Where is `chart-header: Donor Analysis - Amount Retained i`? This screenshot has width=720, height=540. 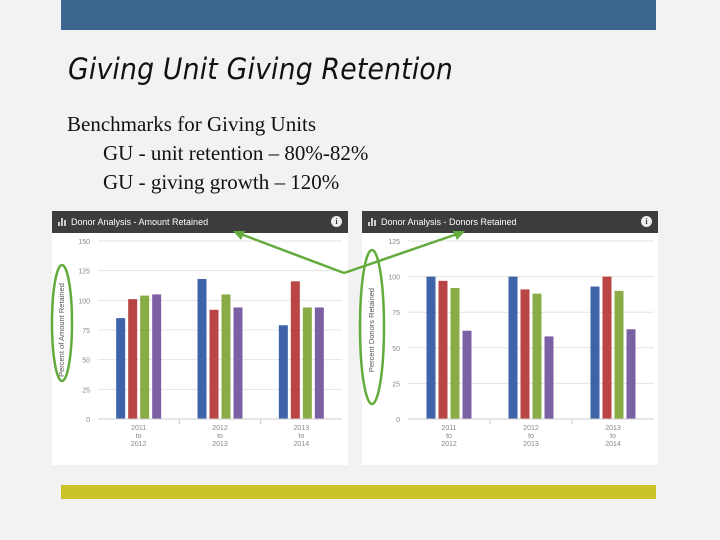
chart-header: Donor Analysis - Amount Retained i is located at coordinates (200, 222).